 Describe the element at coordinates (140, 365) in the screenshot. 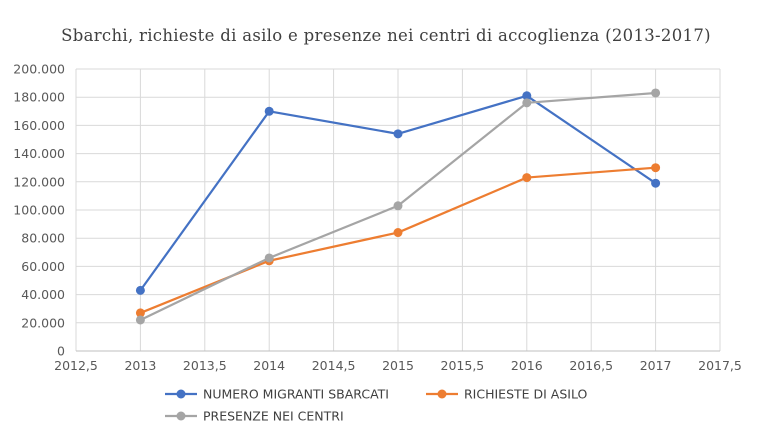

I see `x-tick-label: 2013` at that location.